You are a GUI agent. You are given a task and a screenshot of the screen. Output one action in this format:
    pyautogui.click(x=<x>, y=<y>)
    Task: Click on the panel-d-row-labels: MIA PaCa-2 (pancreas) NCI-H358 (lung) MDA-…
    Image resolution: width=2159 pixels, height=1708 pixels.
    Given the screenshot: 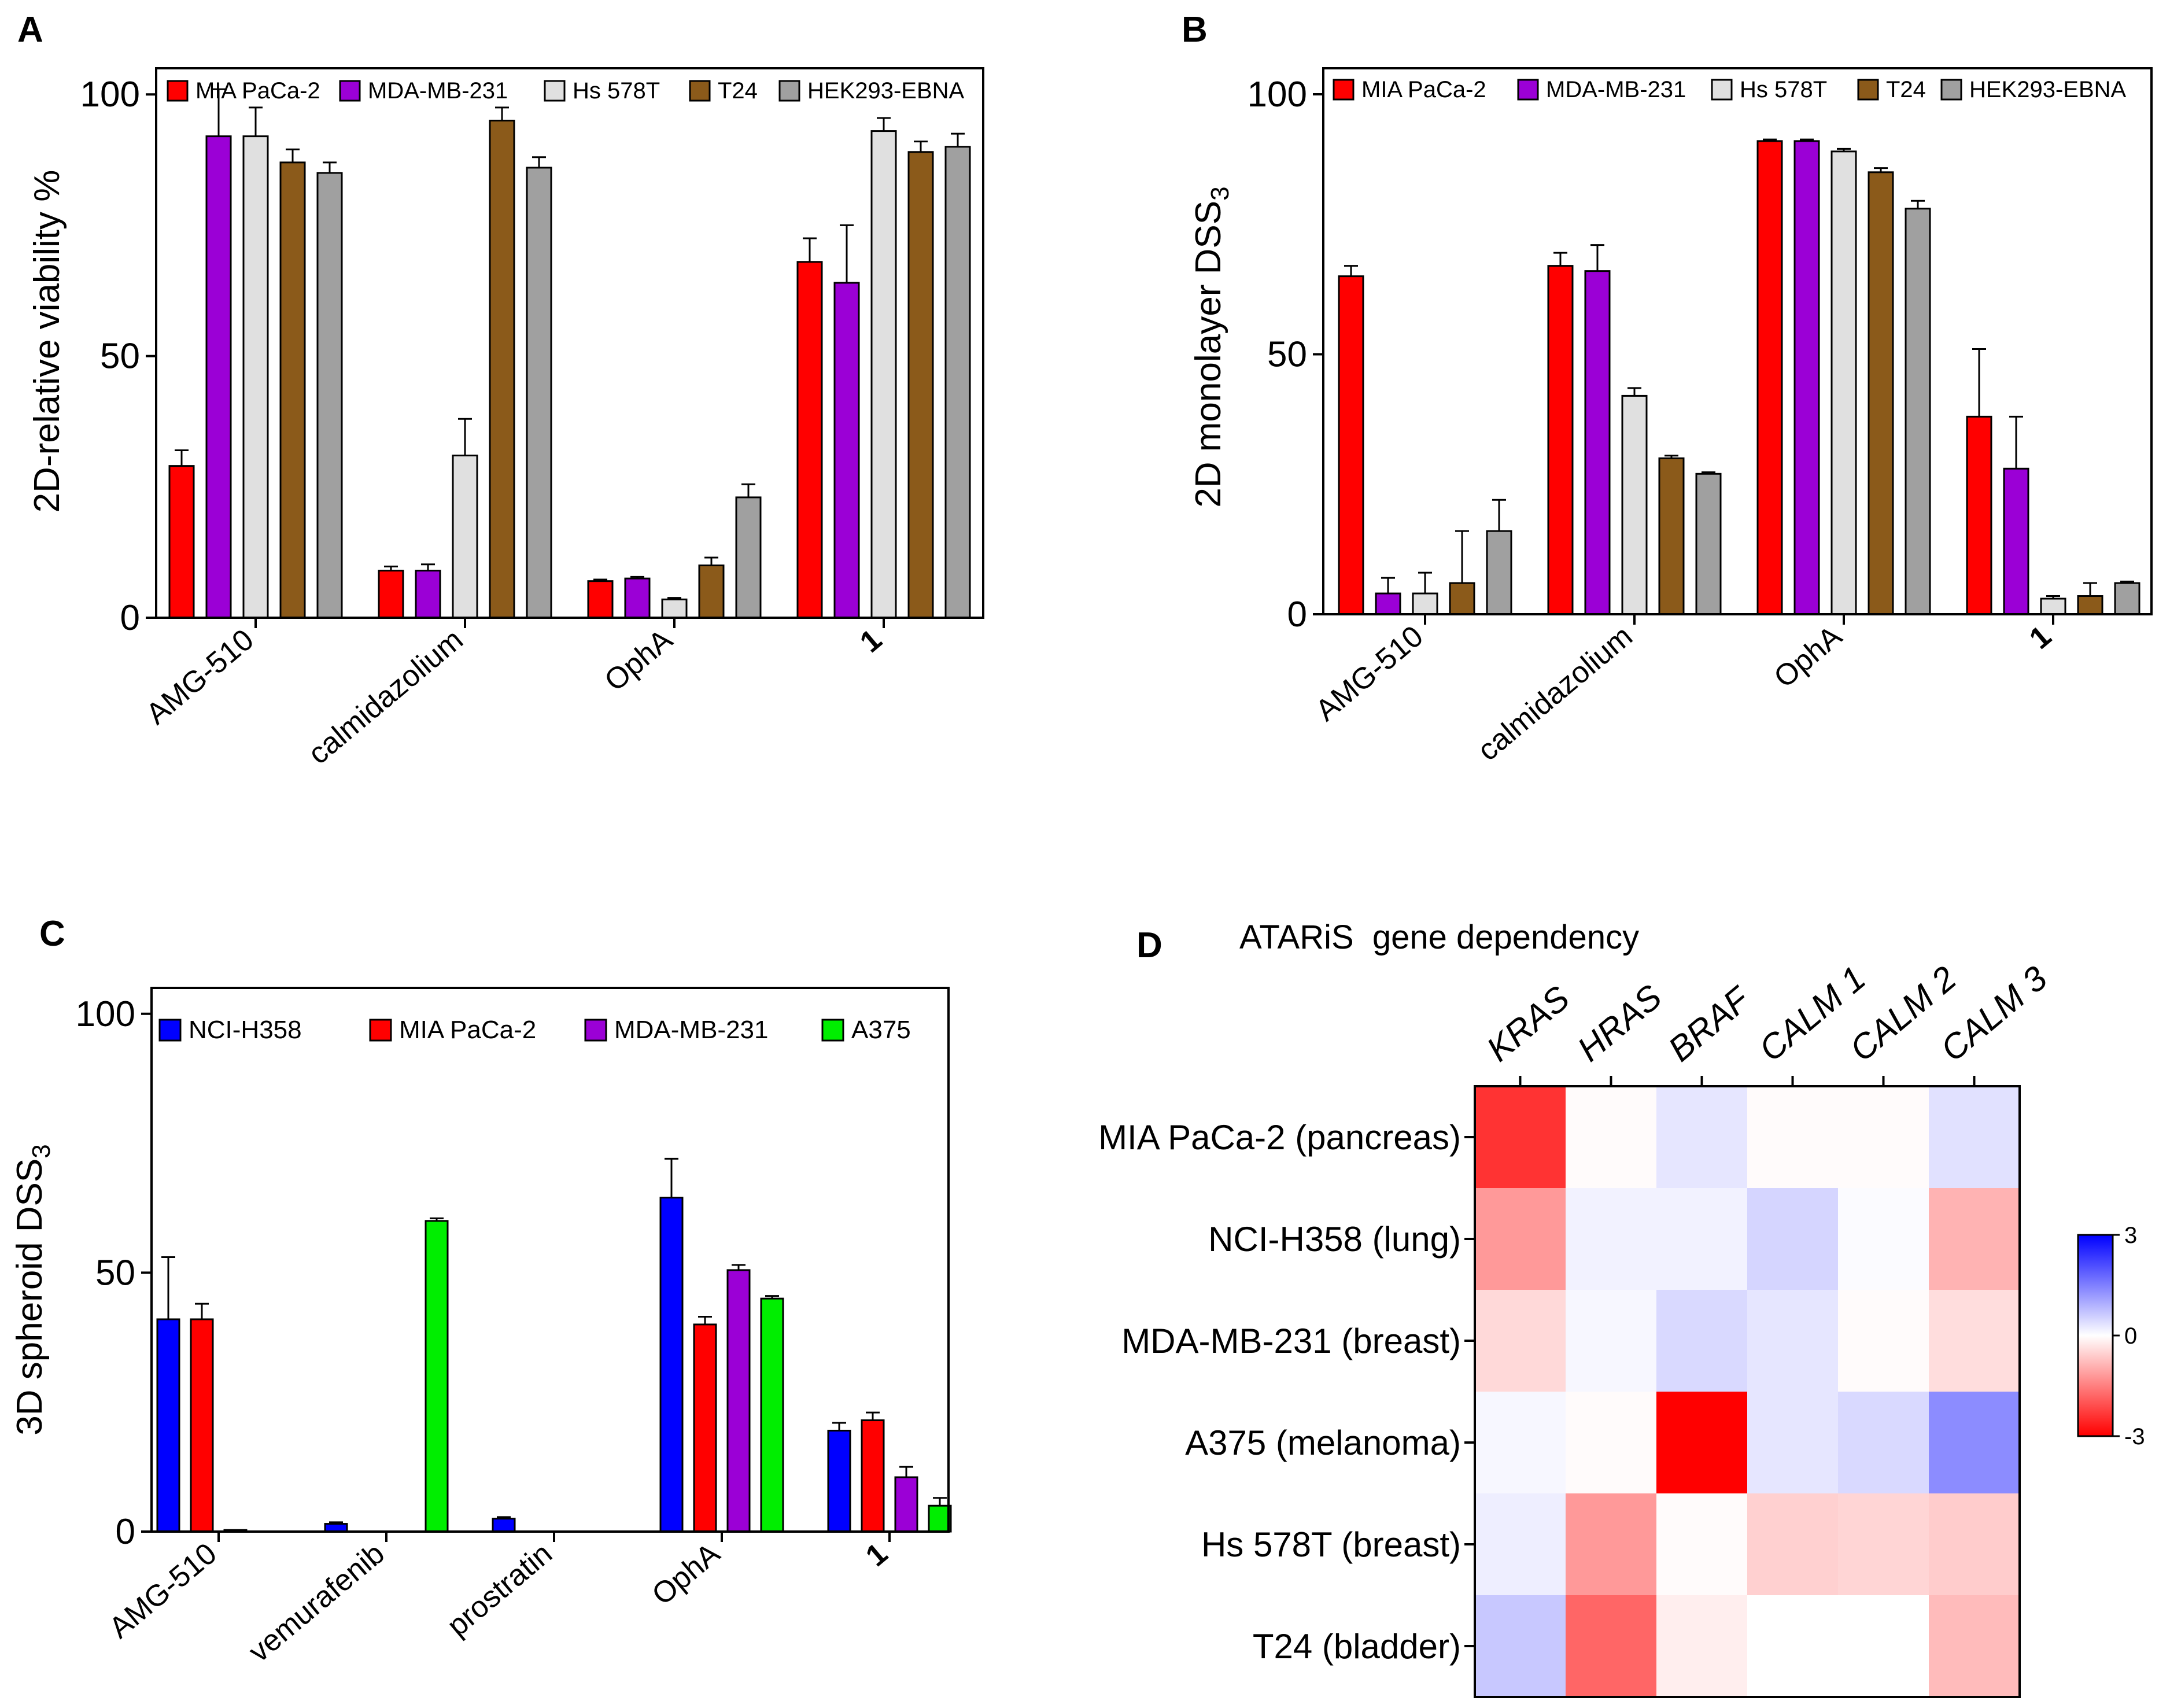 What is the action you would take?
    pyautogui.click(x=1279, y=1392)
    